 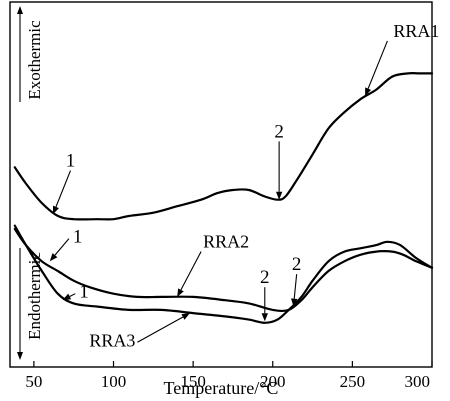 I want to click on annotation-label: RRA3, so click(x=112, y=340).